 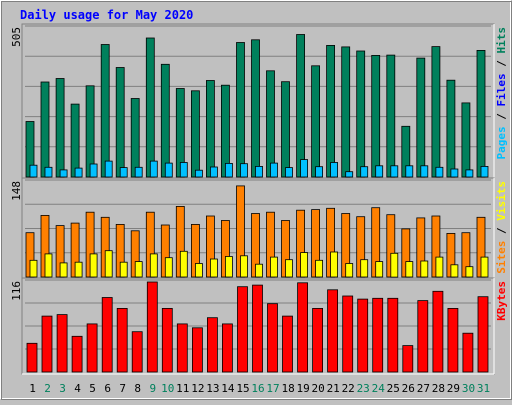 I want to click on x-tick-label-day-29: 29, so click(x=453, y=388).